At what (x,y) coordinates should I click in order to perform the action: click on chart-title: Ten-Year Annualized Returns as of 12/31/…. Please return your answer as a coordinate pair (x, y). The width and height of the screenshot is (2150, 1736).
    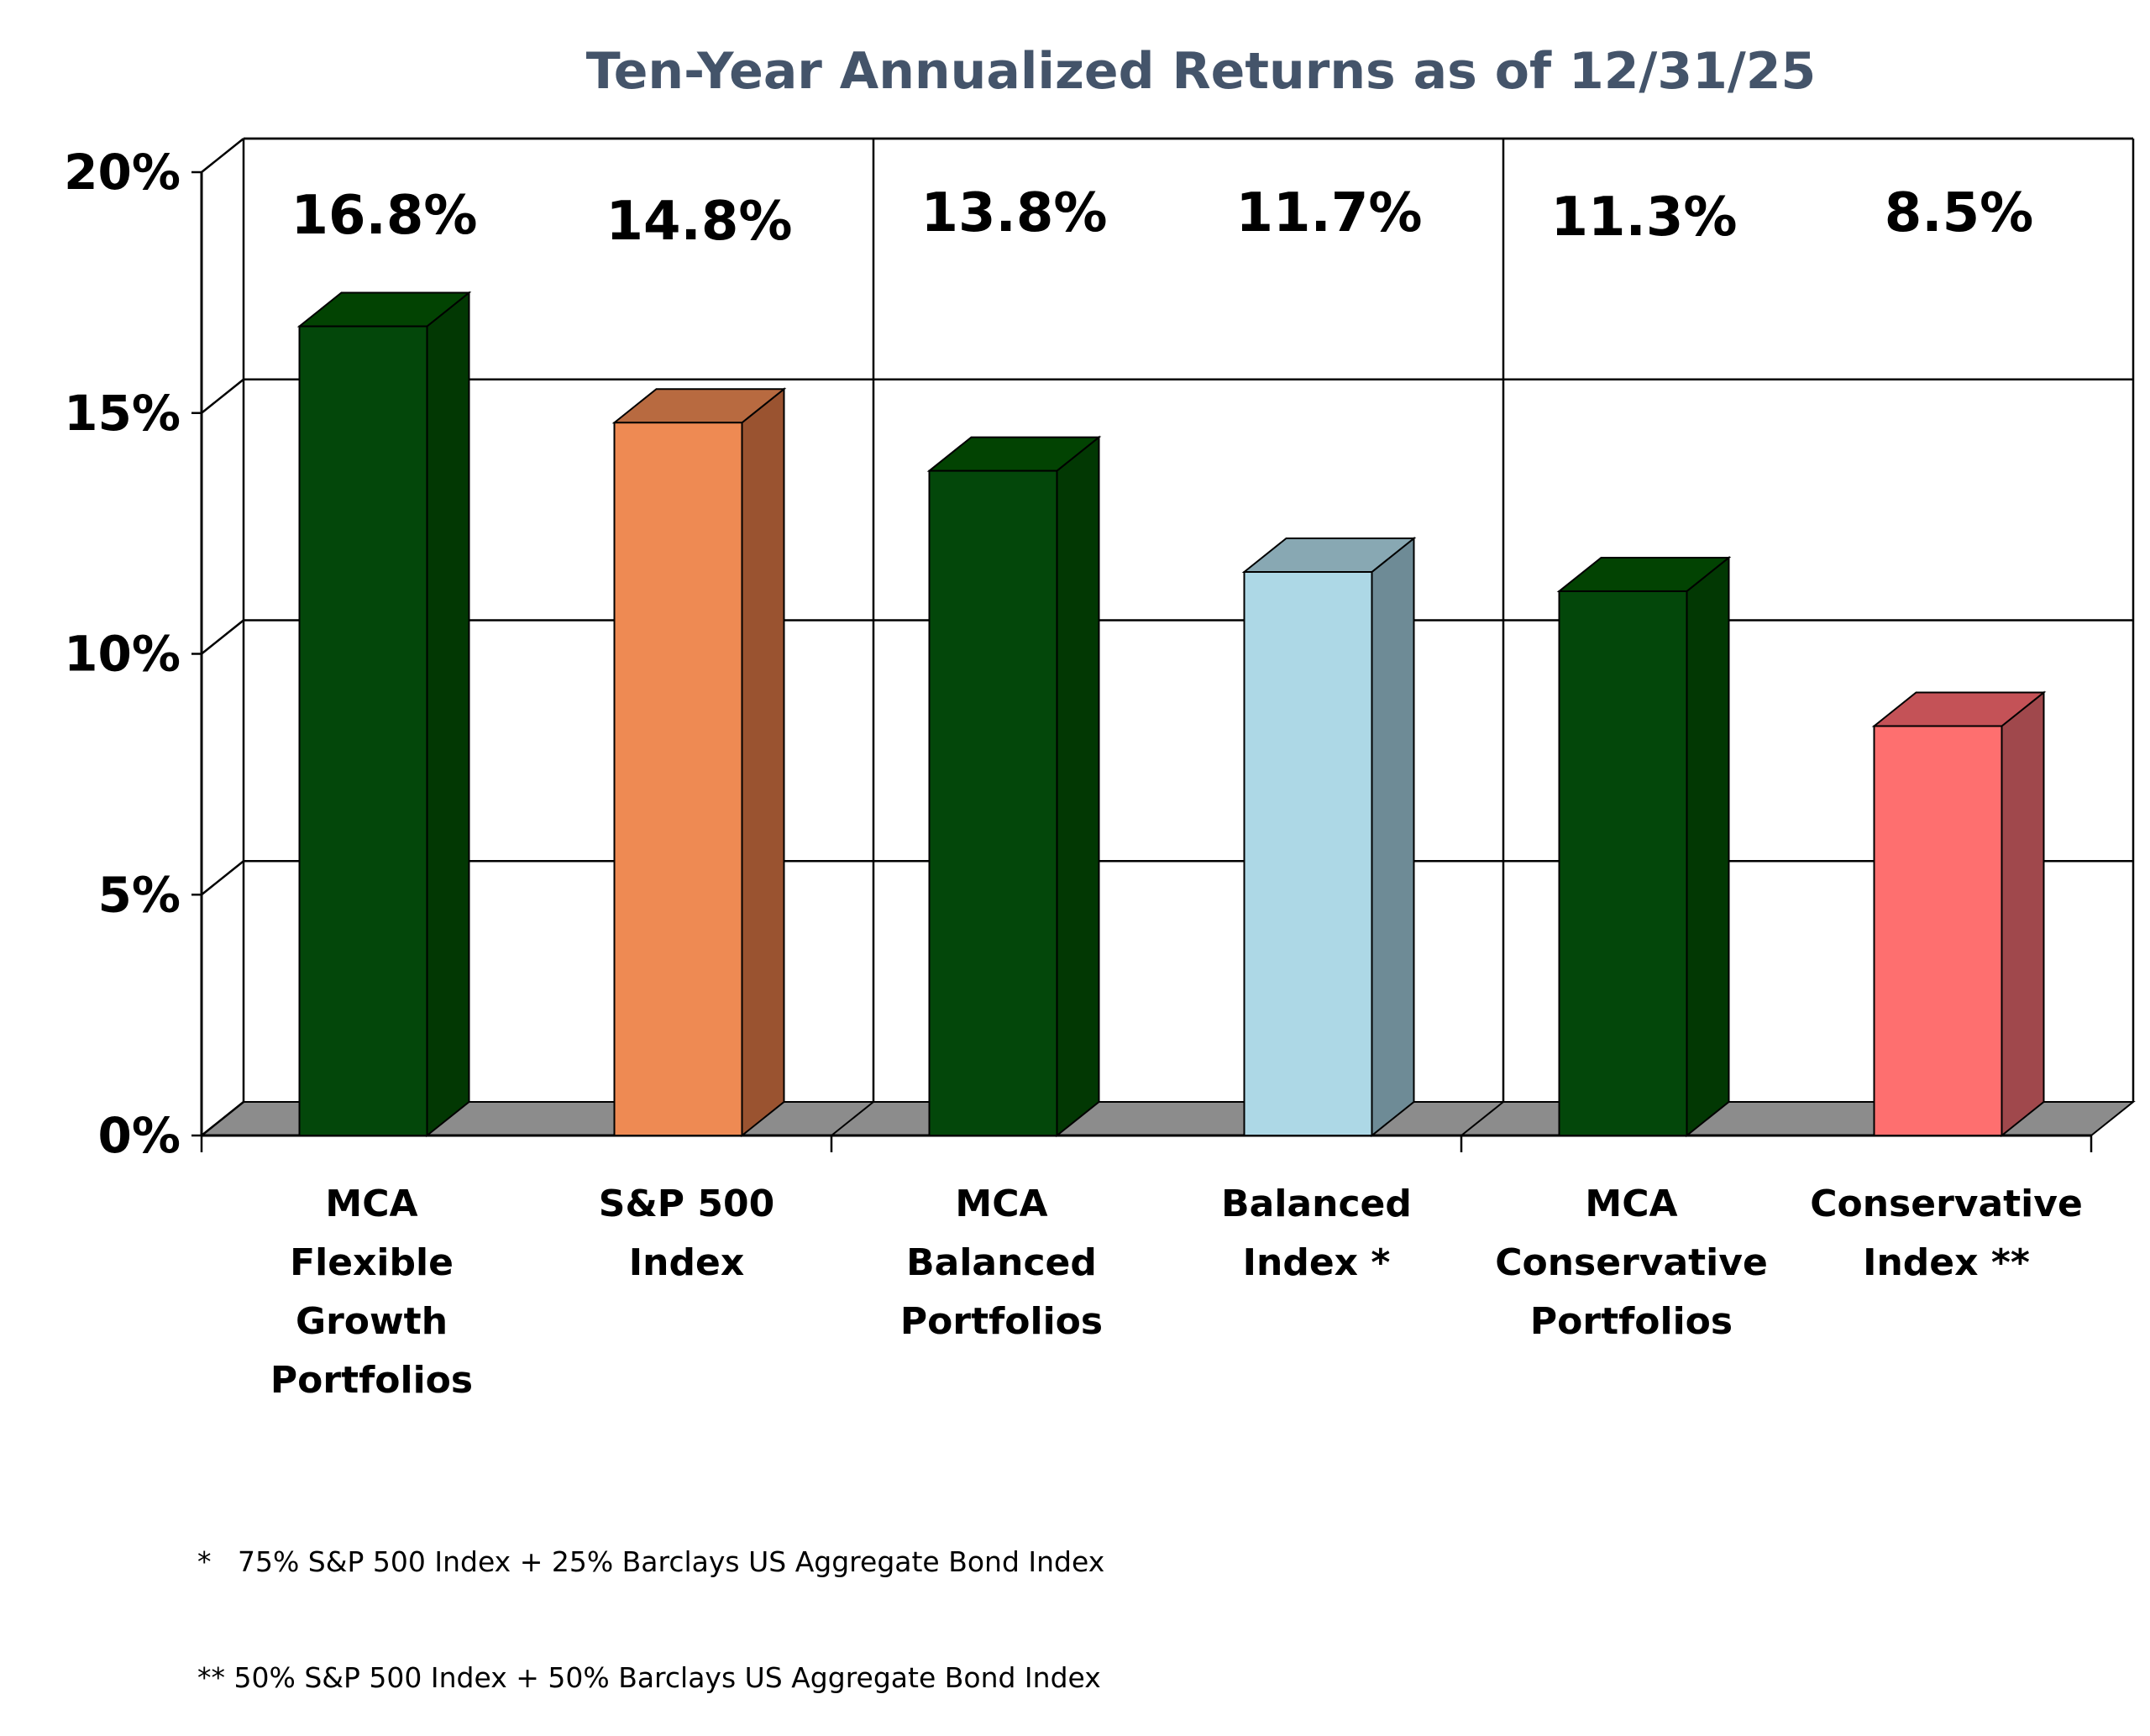
    Looking at the image, I should click on (1201, 71).